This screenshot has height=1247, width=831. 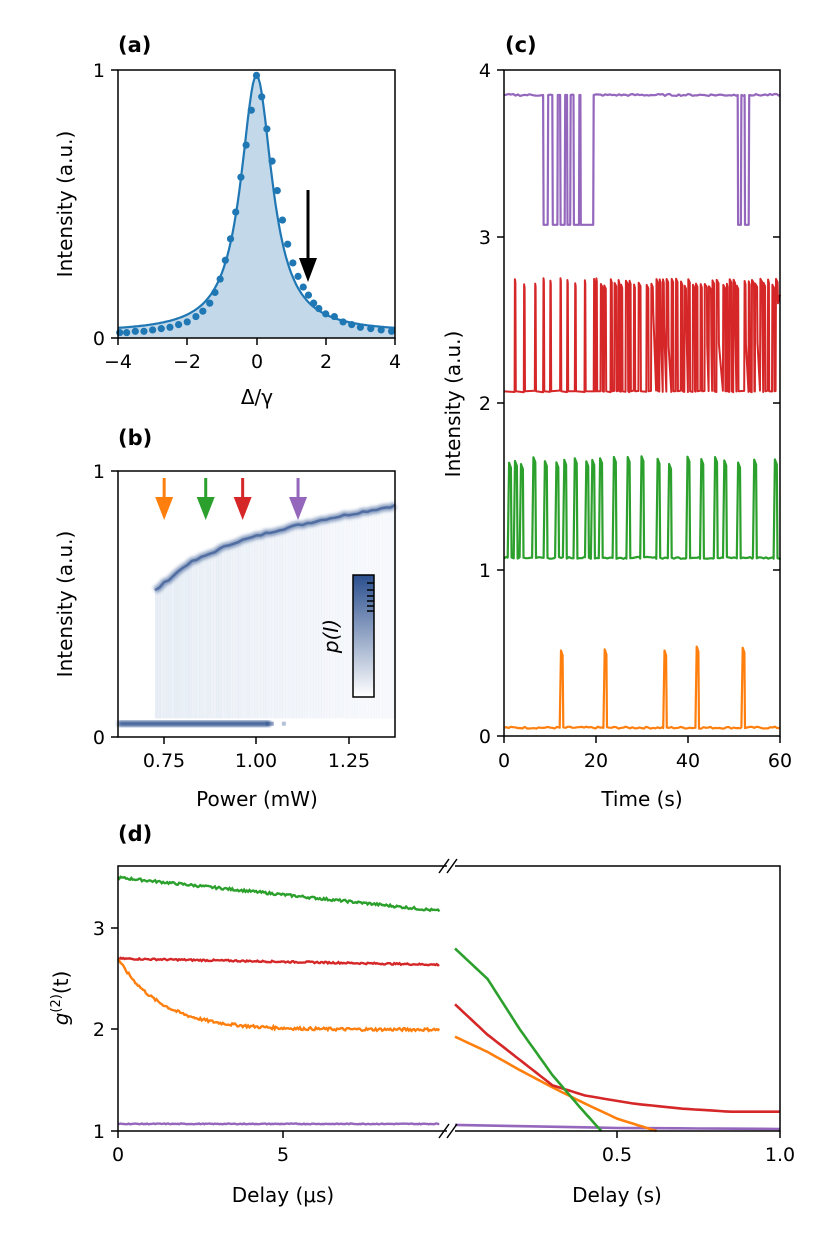 What do you see at coordinates (164, 761) in the screenshot?
I see `panel-b-xtick-label: 0.75` at bounding box center [164, 761].